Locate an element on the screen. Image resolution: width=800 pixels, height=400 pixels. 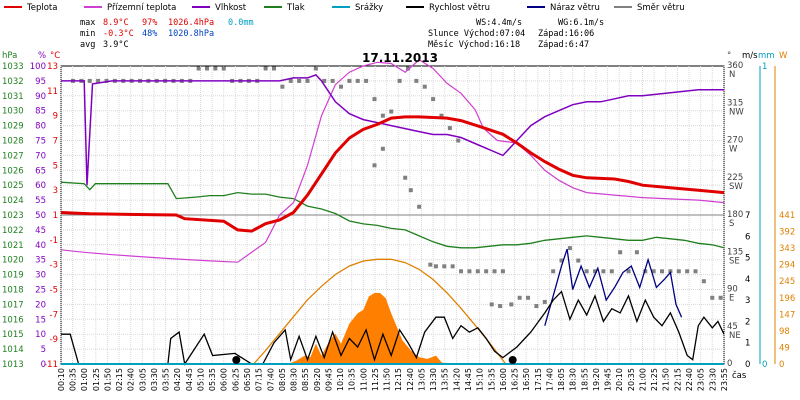
temperature-tick-label: 1 is located at coordinates (55, 216).